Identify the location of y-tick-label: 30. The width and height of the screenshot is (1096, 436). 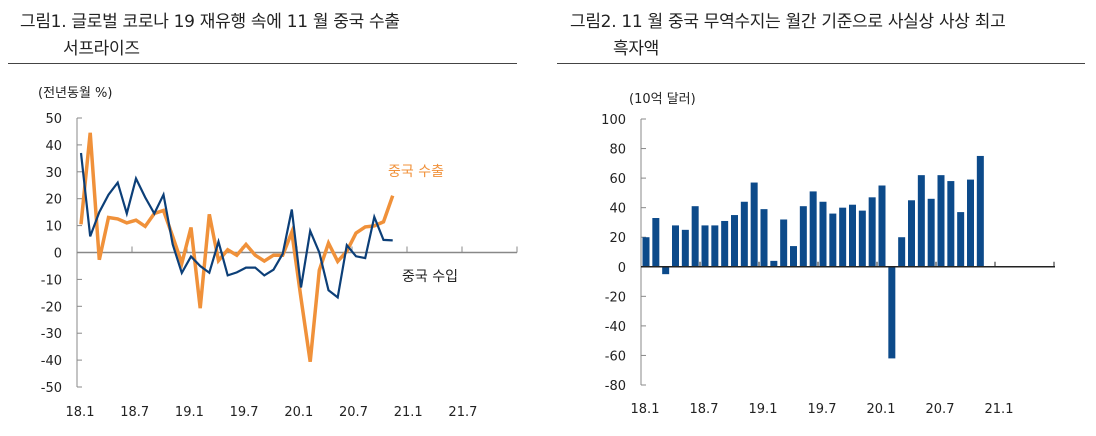
(53, 173).